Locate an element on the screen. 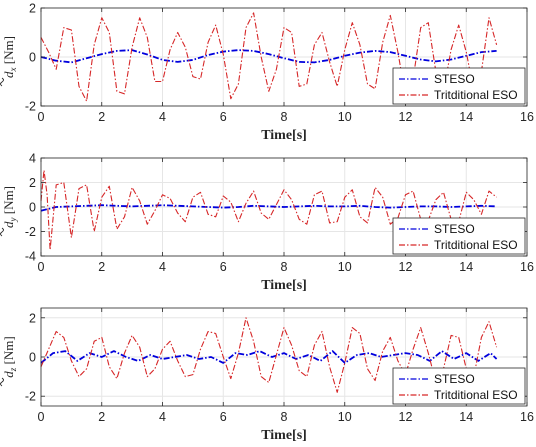 This screenshot has width=536, height=447. y-tick-label: 4 is located at coordinates (32, 159).